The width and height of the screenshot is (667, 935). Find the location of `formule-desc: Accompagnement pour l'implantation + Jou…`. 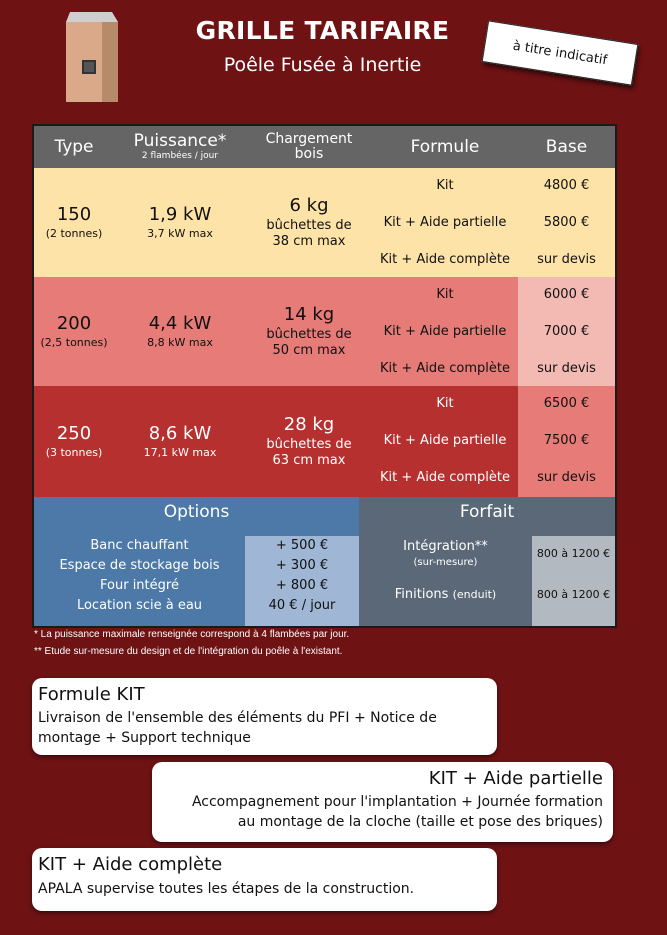

formule-desc: Accompagnement pour l'implantation + Jou… is located at coordinates (397, 802).